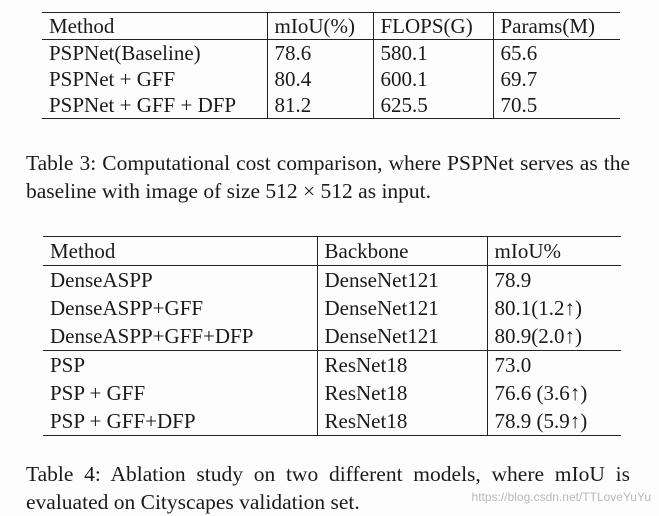 The image size is (659, 516). I want to click on cell-method: DenseASPP+GFF, so click(127, 308).